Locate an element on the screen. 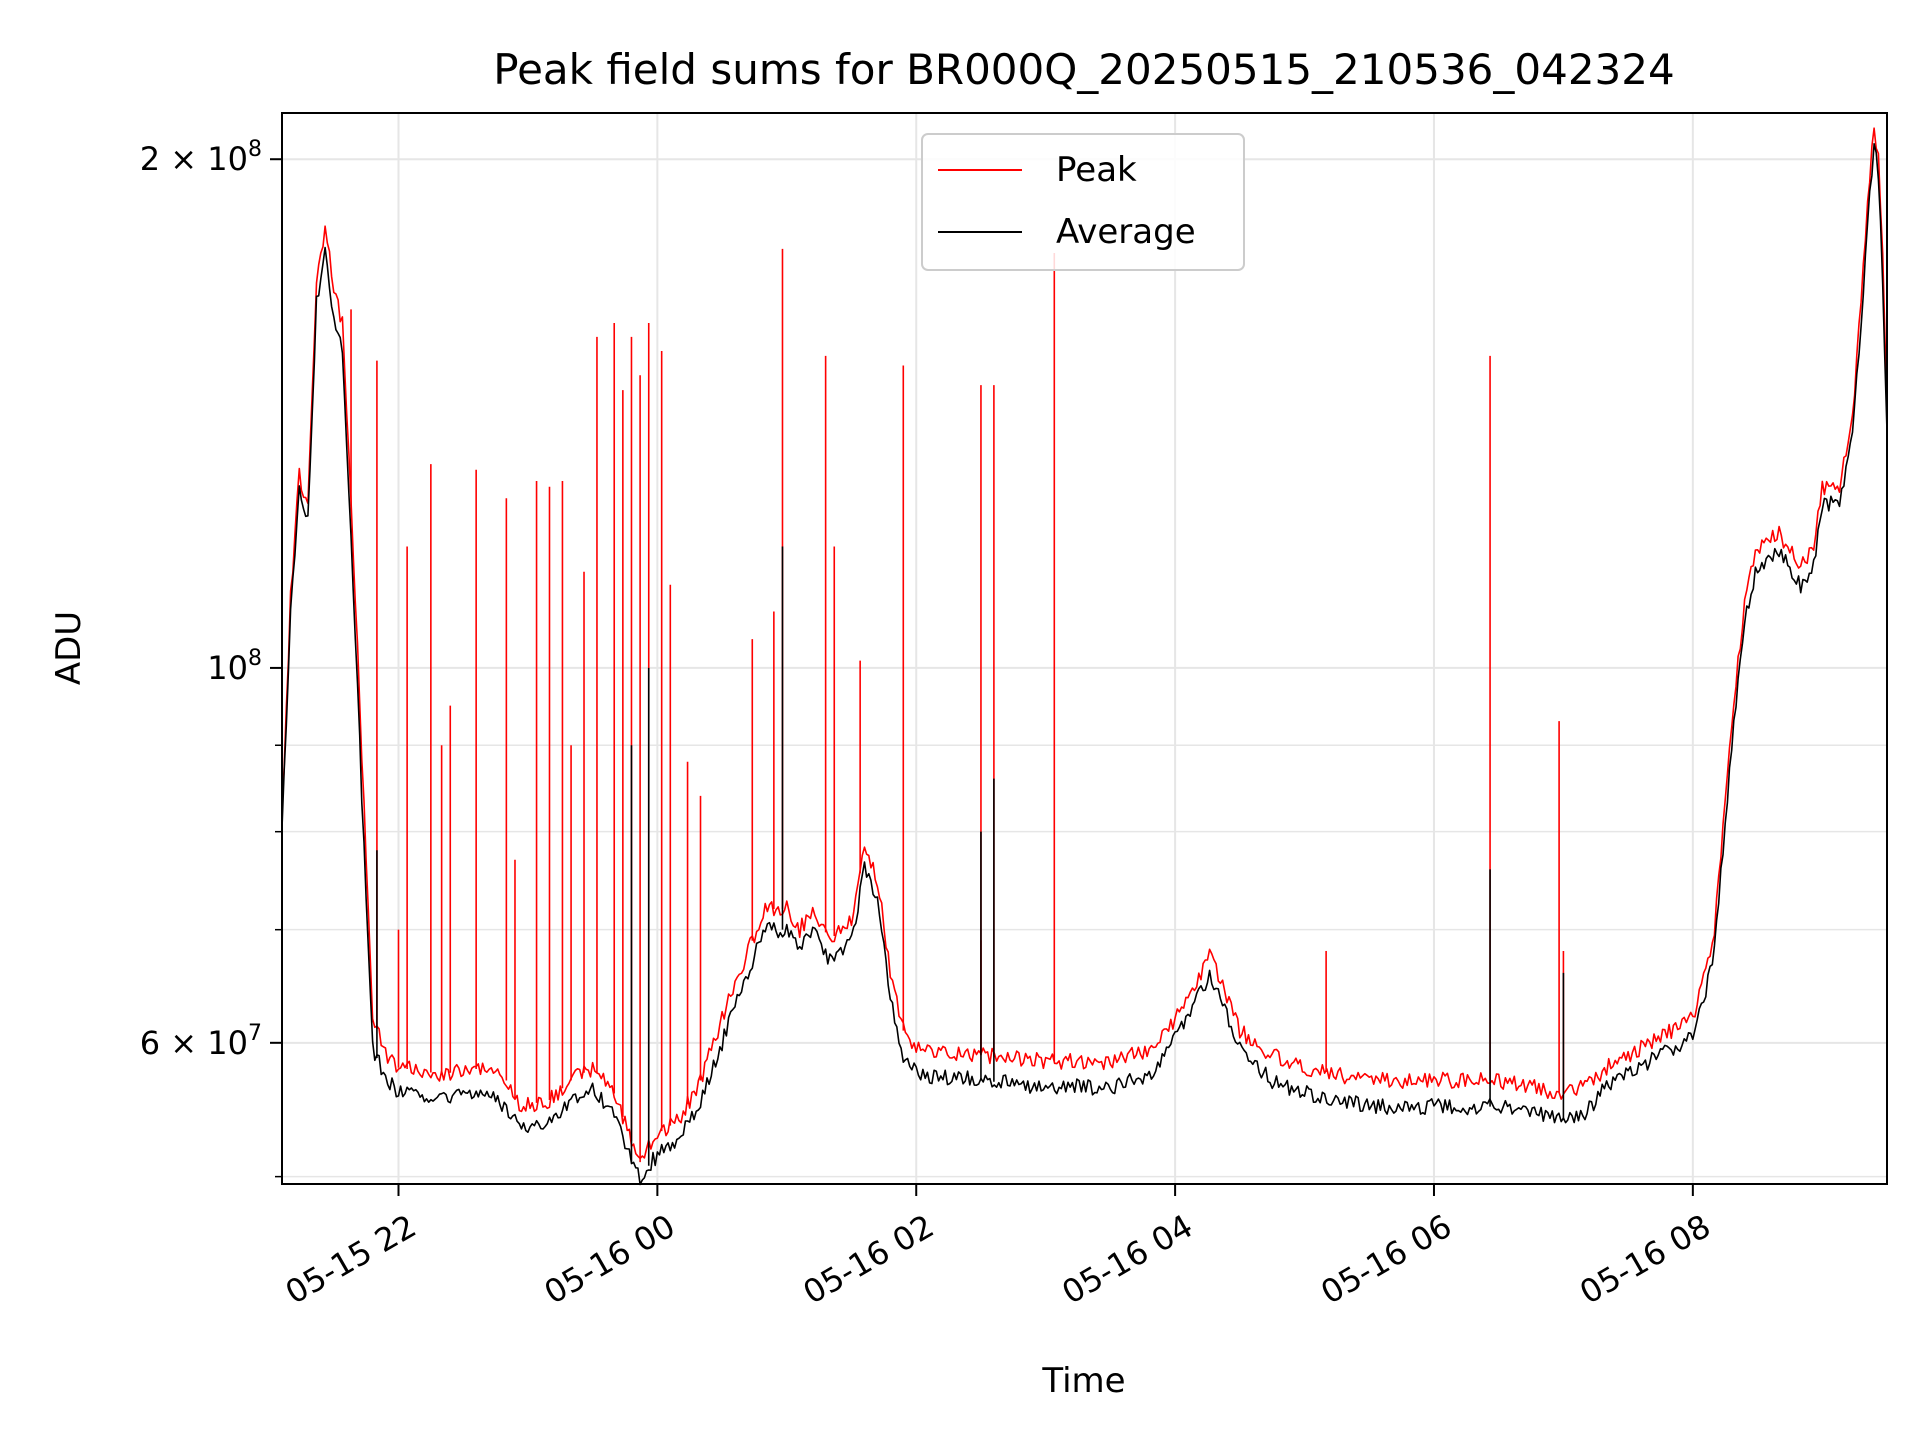 This screenshot has width=1920, height=1440. legend-average-label: Average is located at coordinates (1126, 232).